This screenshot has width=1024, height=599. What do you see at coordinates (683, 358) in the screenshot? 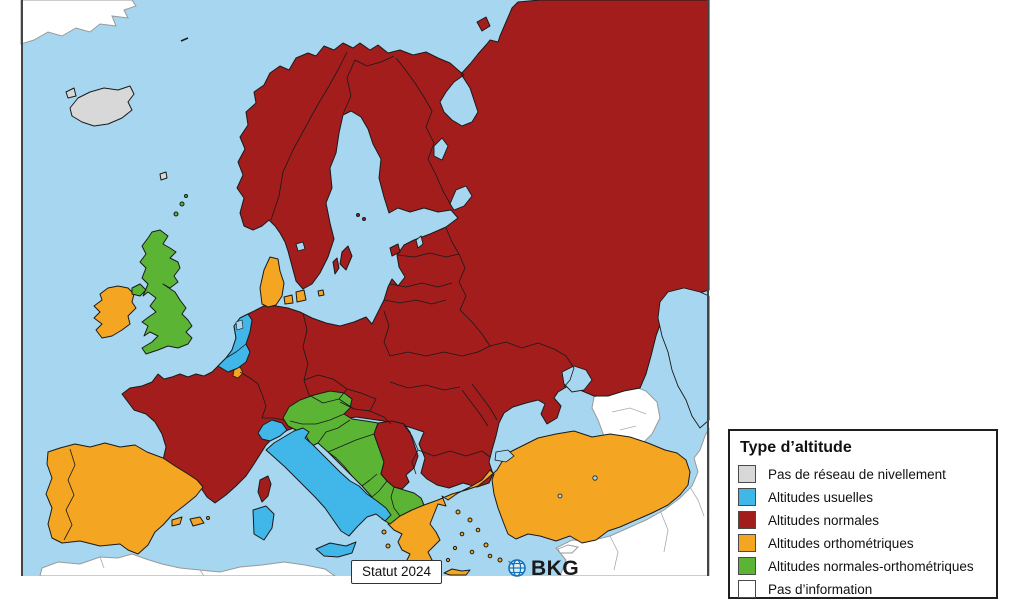
I see `caspian-sea` at bounding box center [683, 358].